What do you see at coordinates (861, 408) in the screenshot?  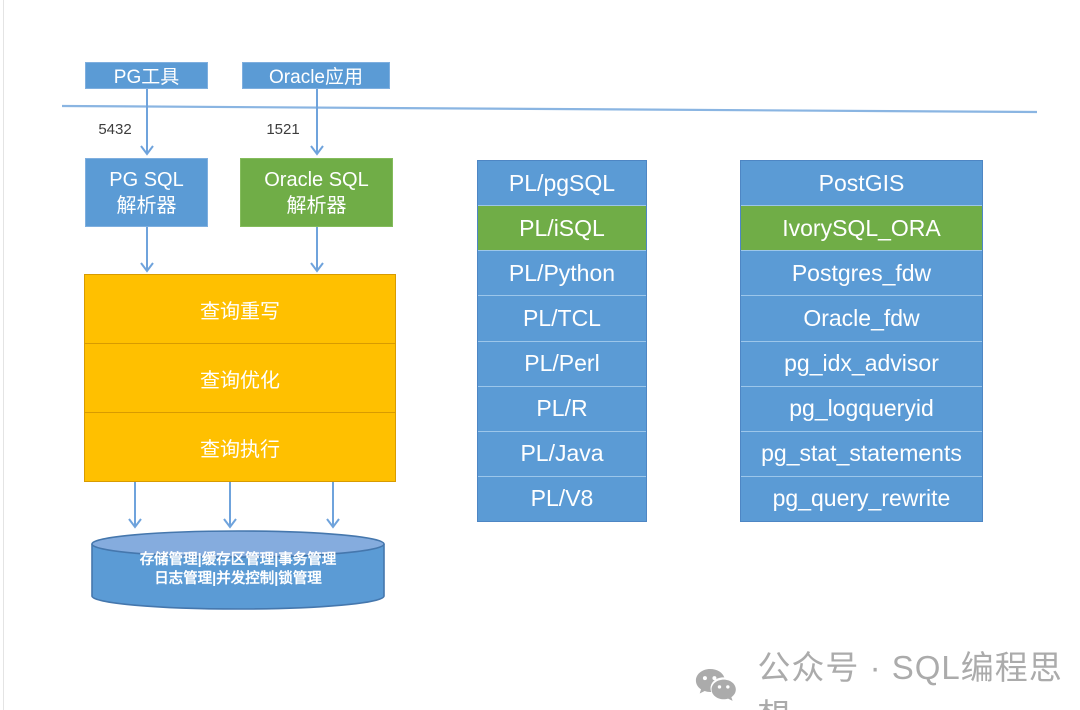 I see `ext-row-pg-logqueryid: pg_logqueryid` at bounding box center [861, 408].